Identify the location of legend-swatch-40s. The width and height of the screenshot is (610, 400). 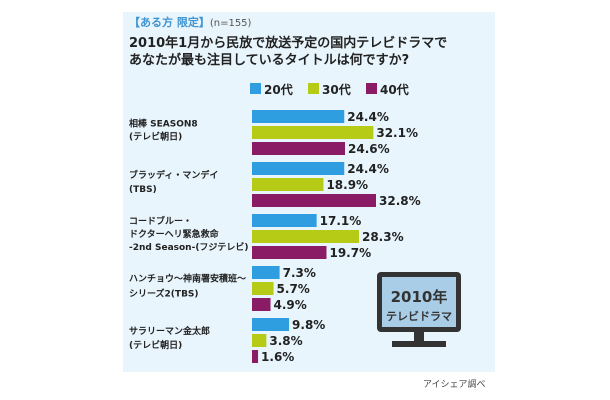
(371, 88).